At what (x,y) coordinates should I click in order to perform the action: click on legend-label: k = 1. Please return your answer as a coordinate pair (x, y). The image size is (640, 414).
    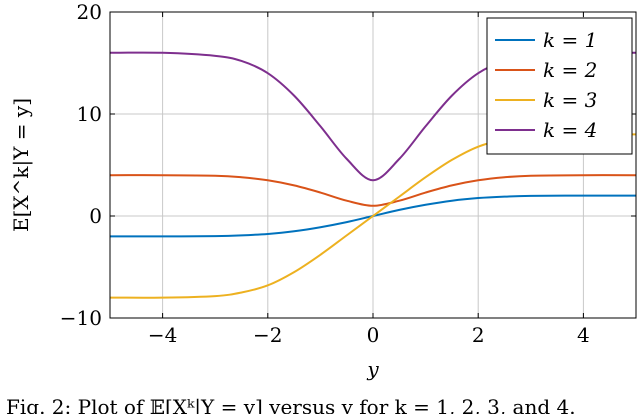
    Looking at the image, I should click on (570, 40).